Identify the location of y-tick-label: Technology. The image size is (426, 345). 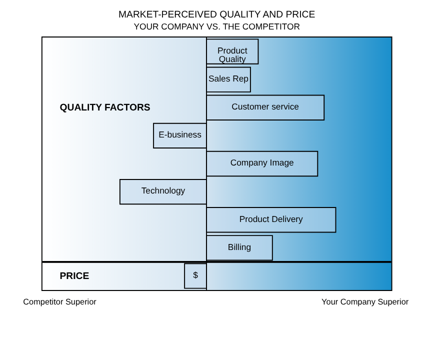
(163, 191).